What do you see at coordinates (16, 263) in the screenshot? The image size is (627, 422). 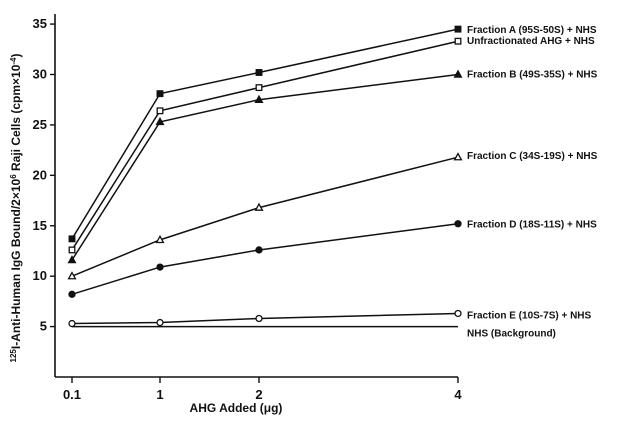 I see `y-axis-title-main: I-Anti-Human IgG Bound/2×10` at bounding box center [16, 263].